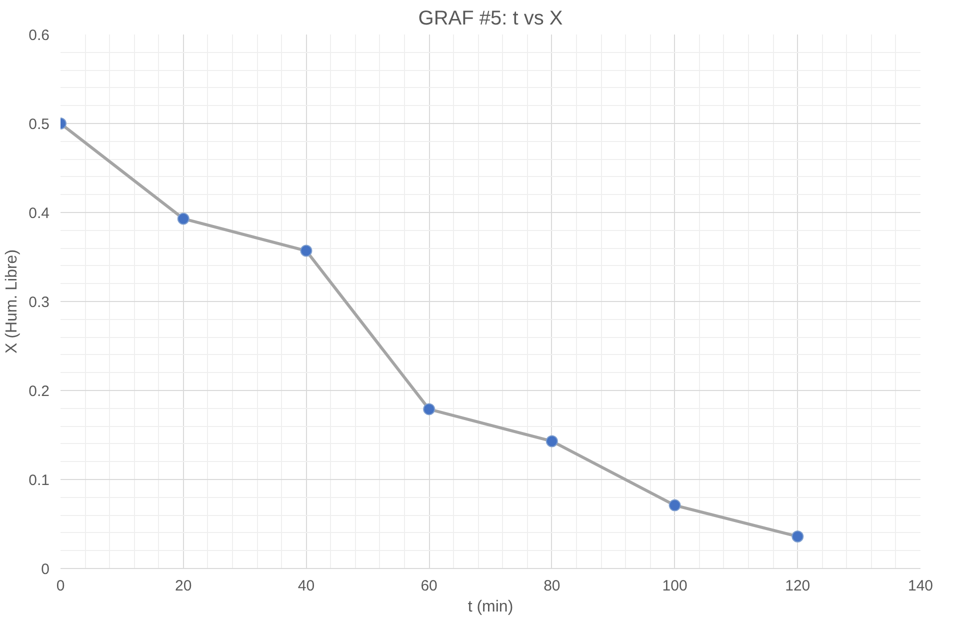 This screenshot has height=618, width=955. What do you see at coordinates (12, 301) in the screenshot?
I see `y-axis-title: X (Hum. Libre)` at bounding box center [12, 301].